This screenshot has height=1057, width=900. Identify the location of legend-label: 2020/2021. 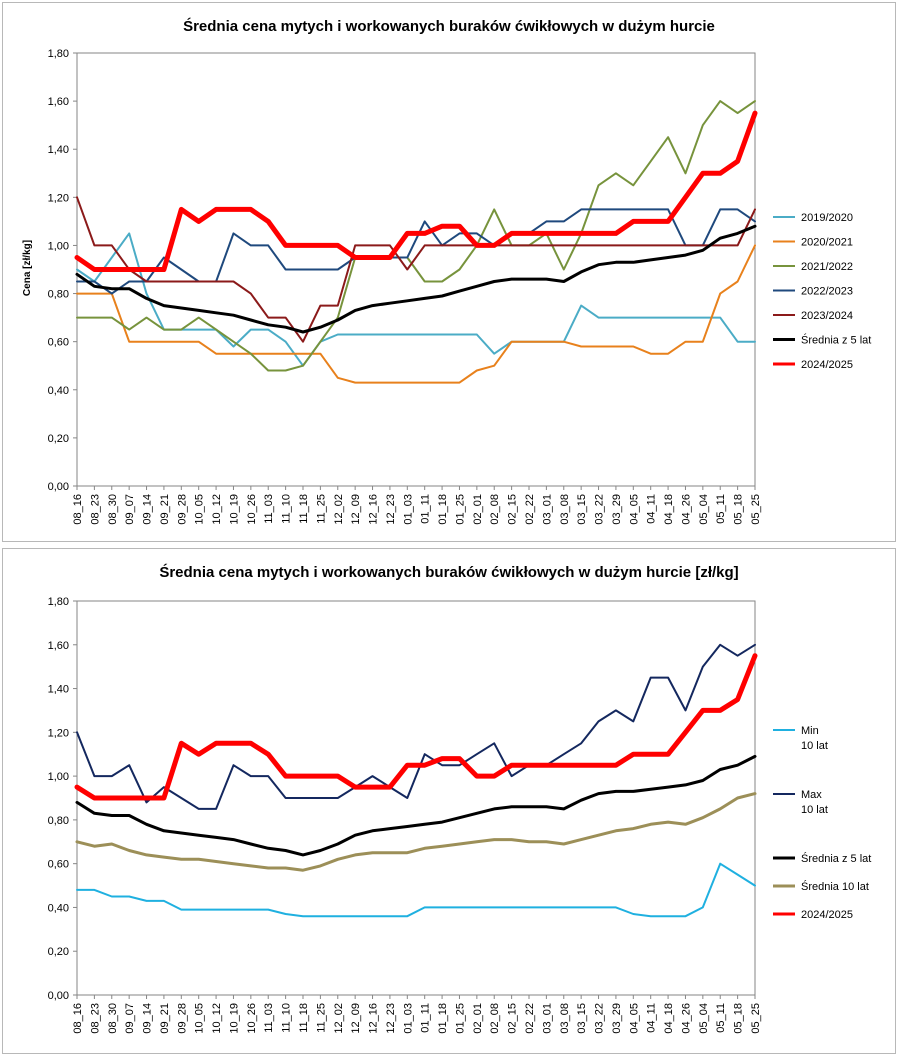
(827, 243).